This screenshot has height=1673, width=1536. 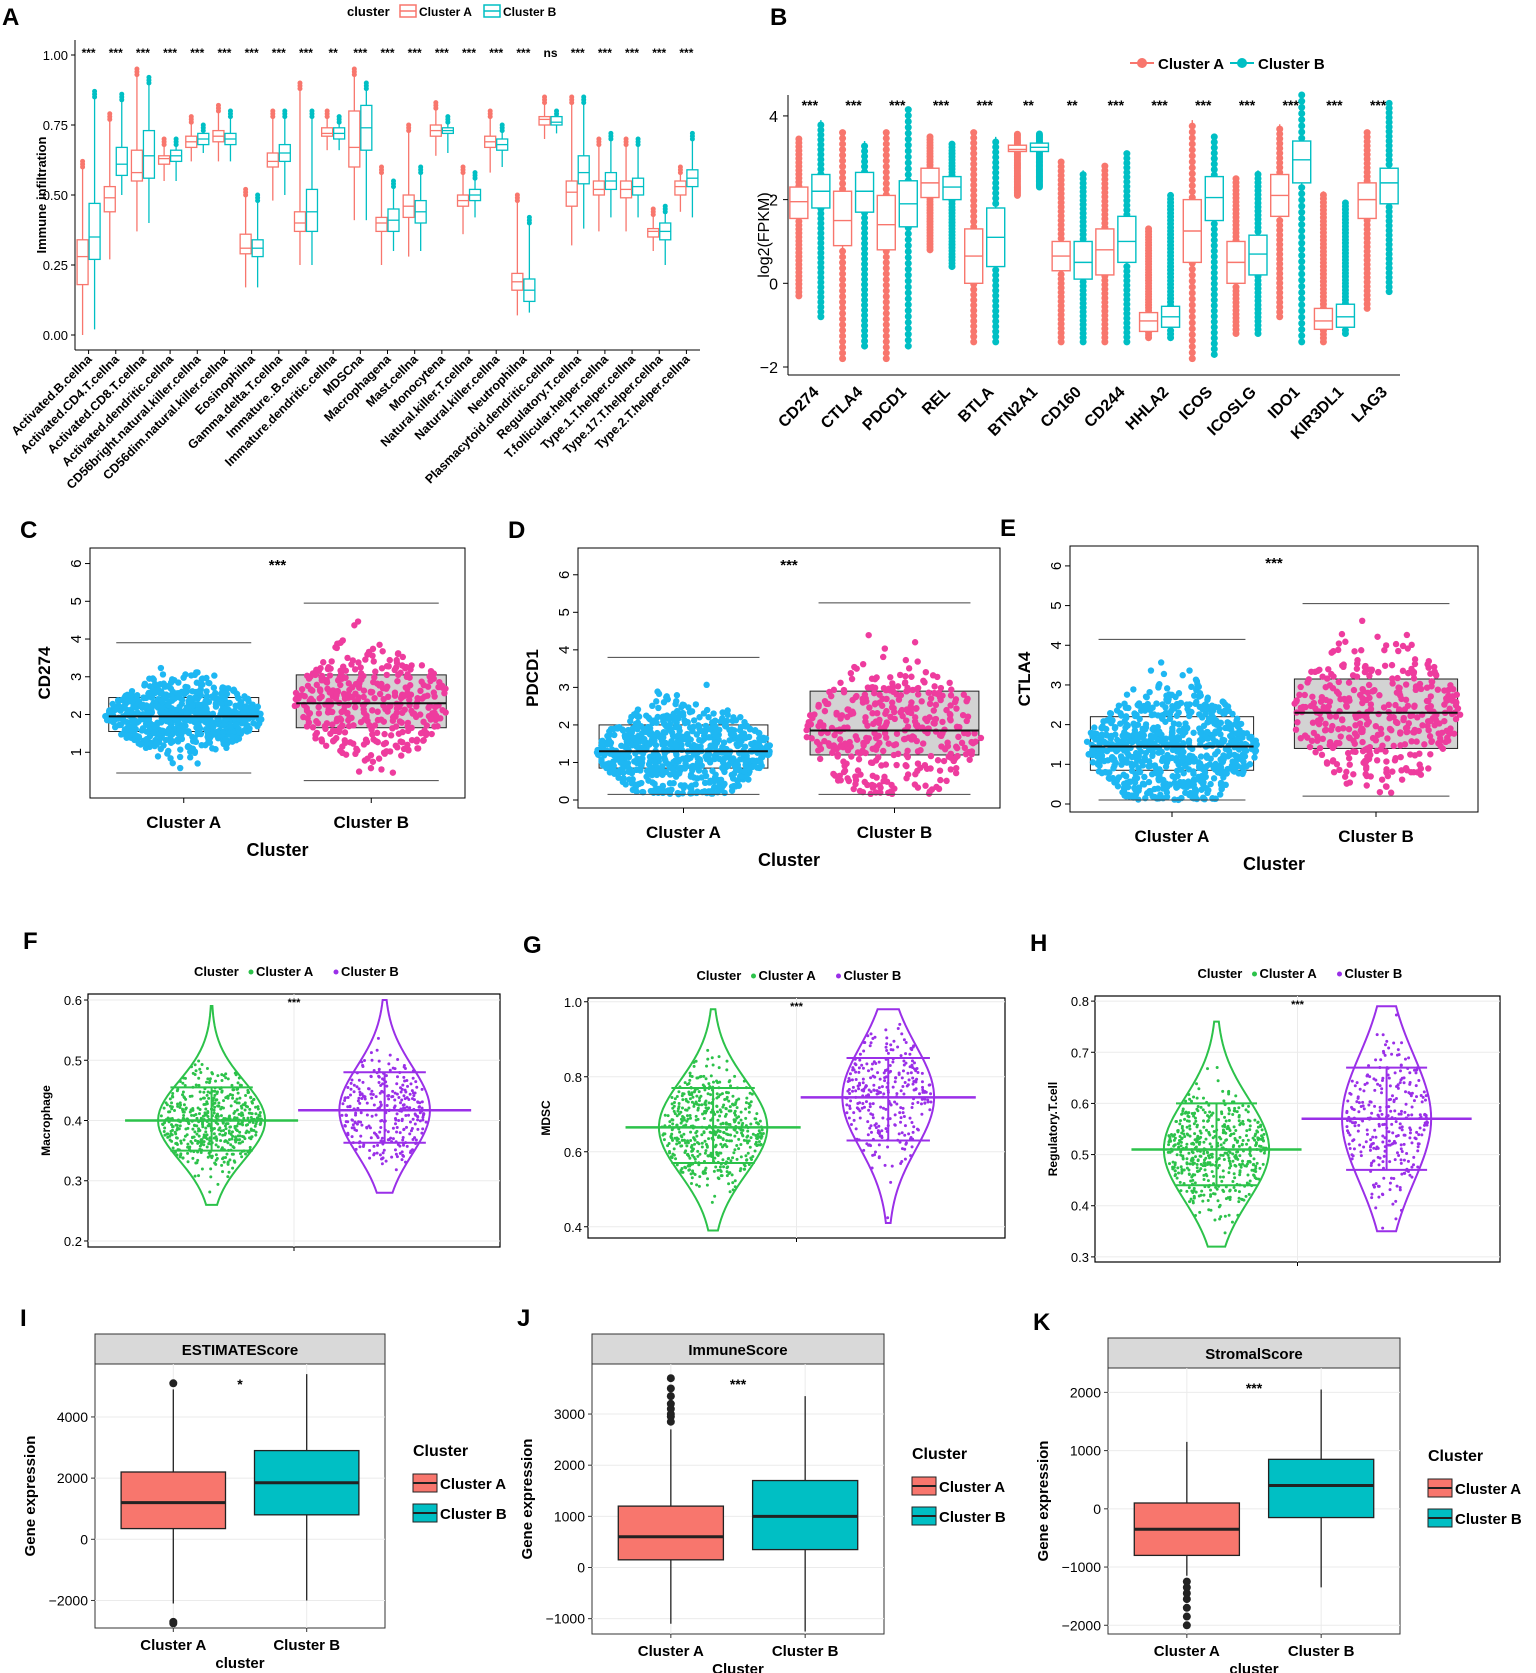 I want to click on y-tick-label: 6, so click(x=76, y=563).